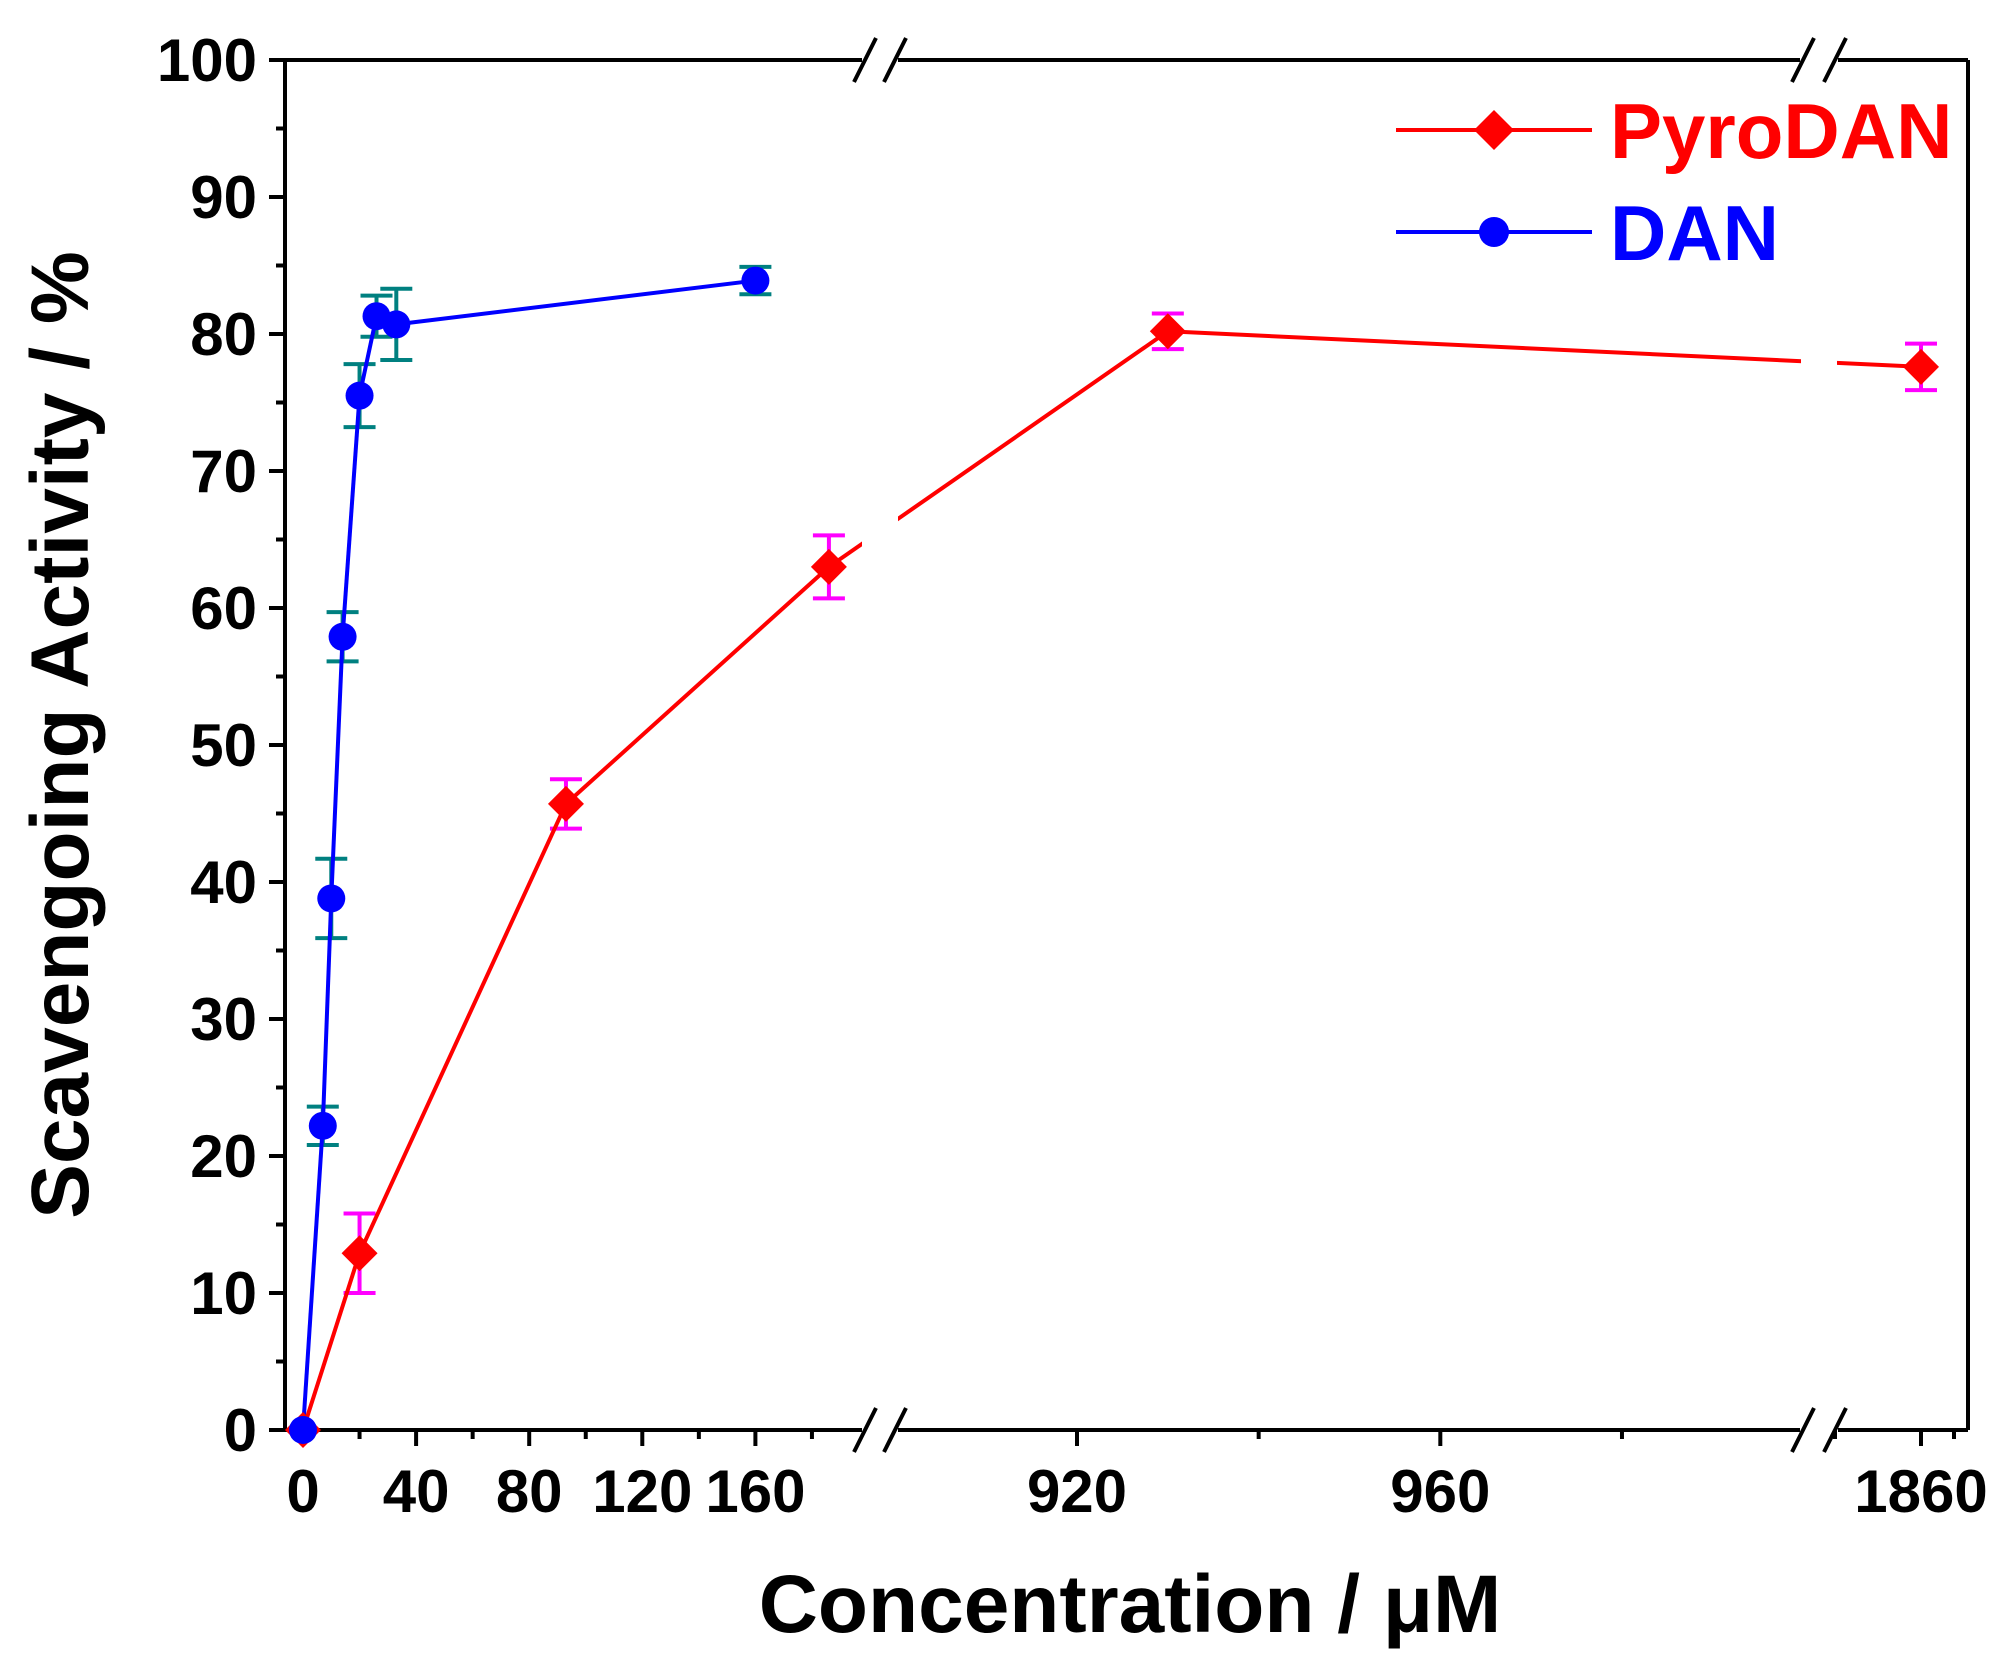  Describe the element at coordinates (1494, 232) in the screenshot. I see `legend-marker-dan` at that location.